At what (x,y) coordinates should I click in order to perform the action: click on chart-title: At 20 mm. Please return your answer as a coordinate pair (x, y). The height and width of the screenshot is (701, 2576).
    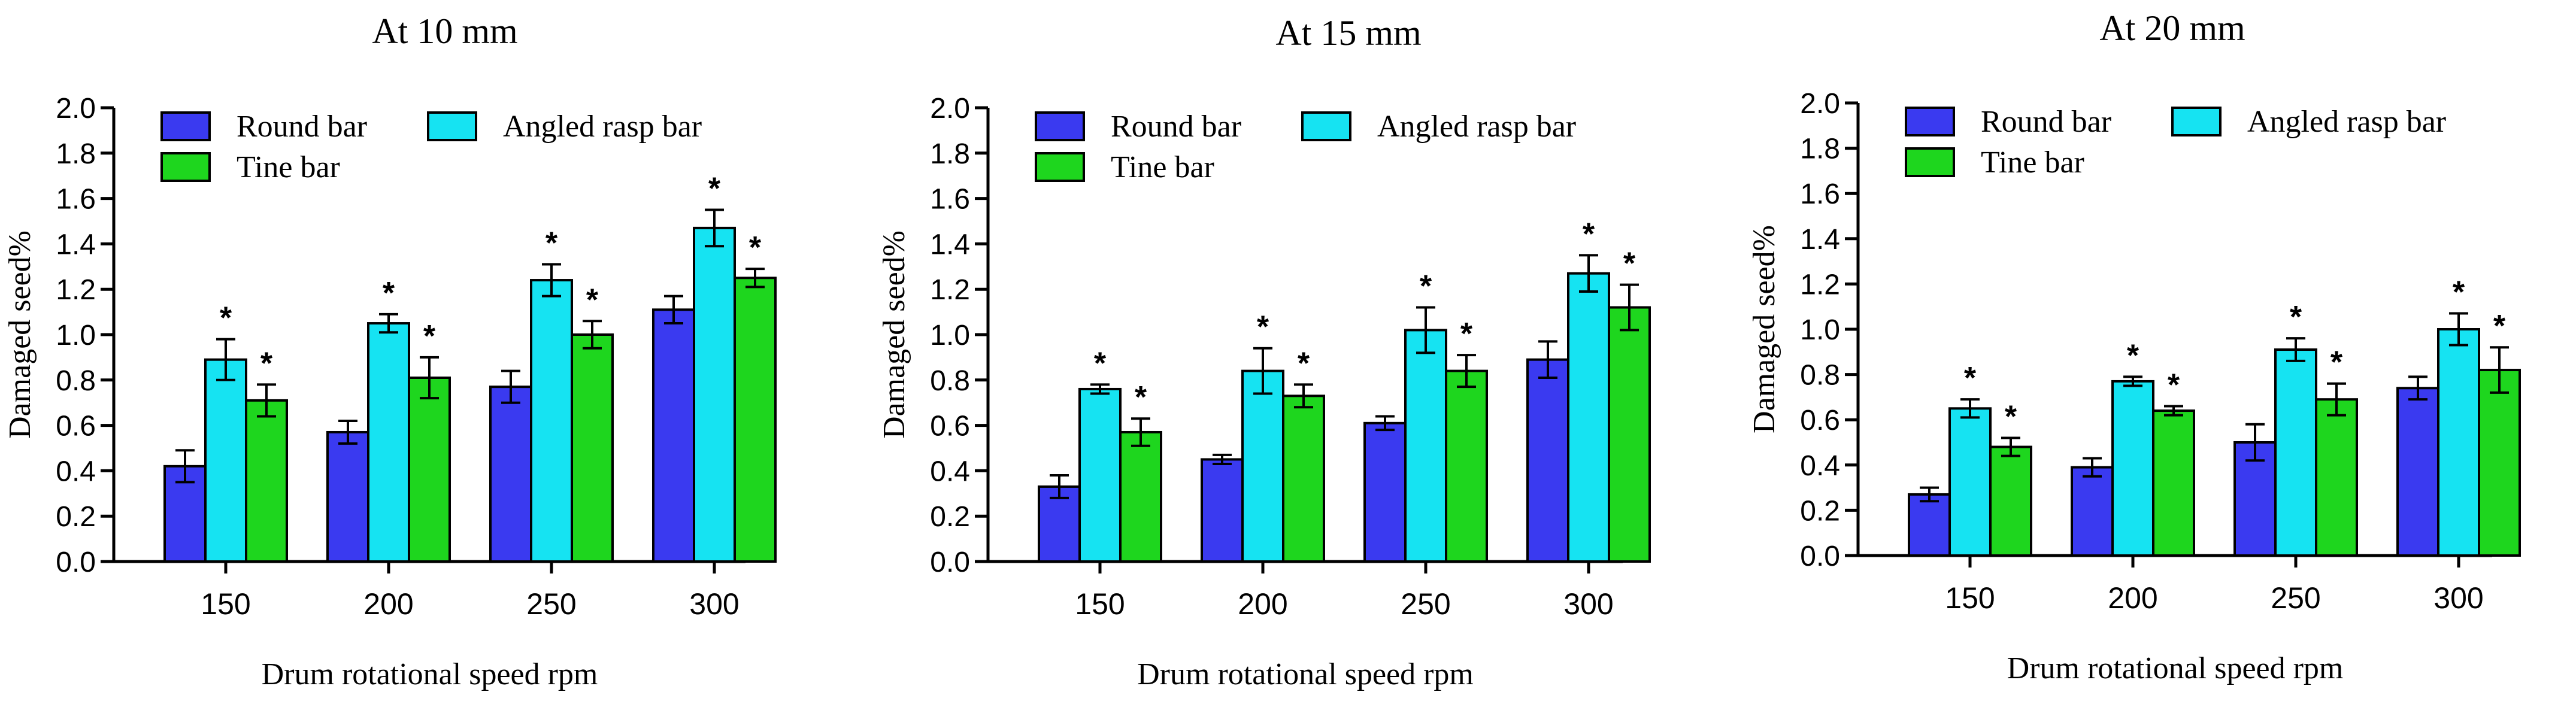
    Looking at the image, I should click on (2172, 28).